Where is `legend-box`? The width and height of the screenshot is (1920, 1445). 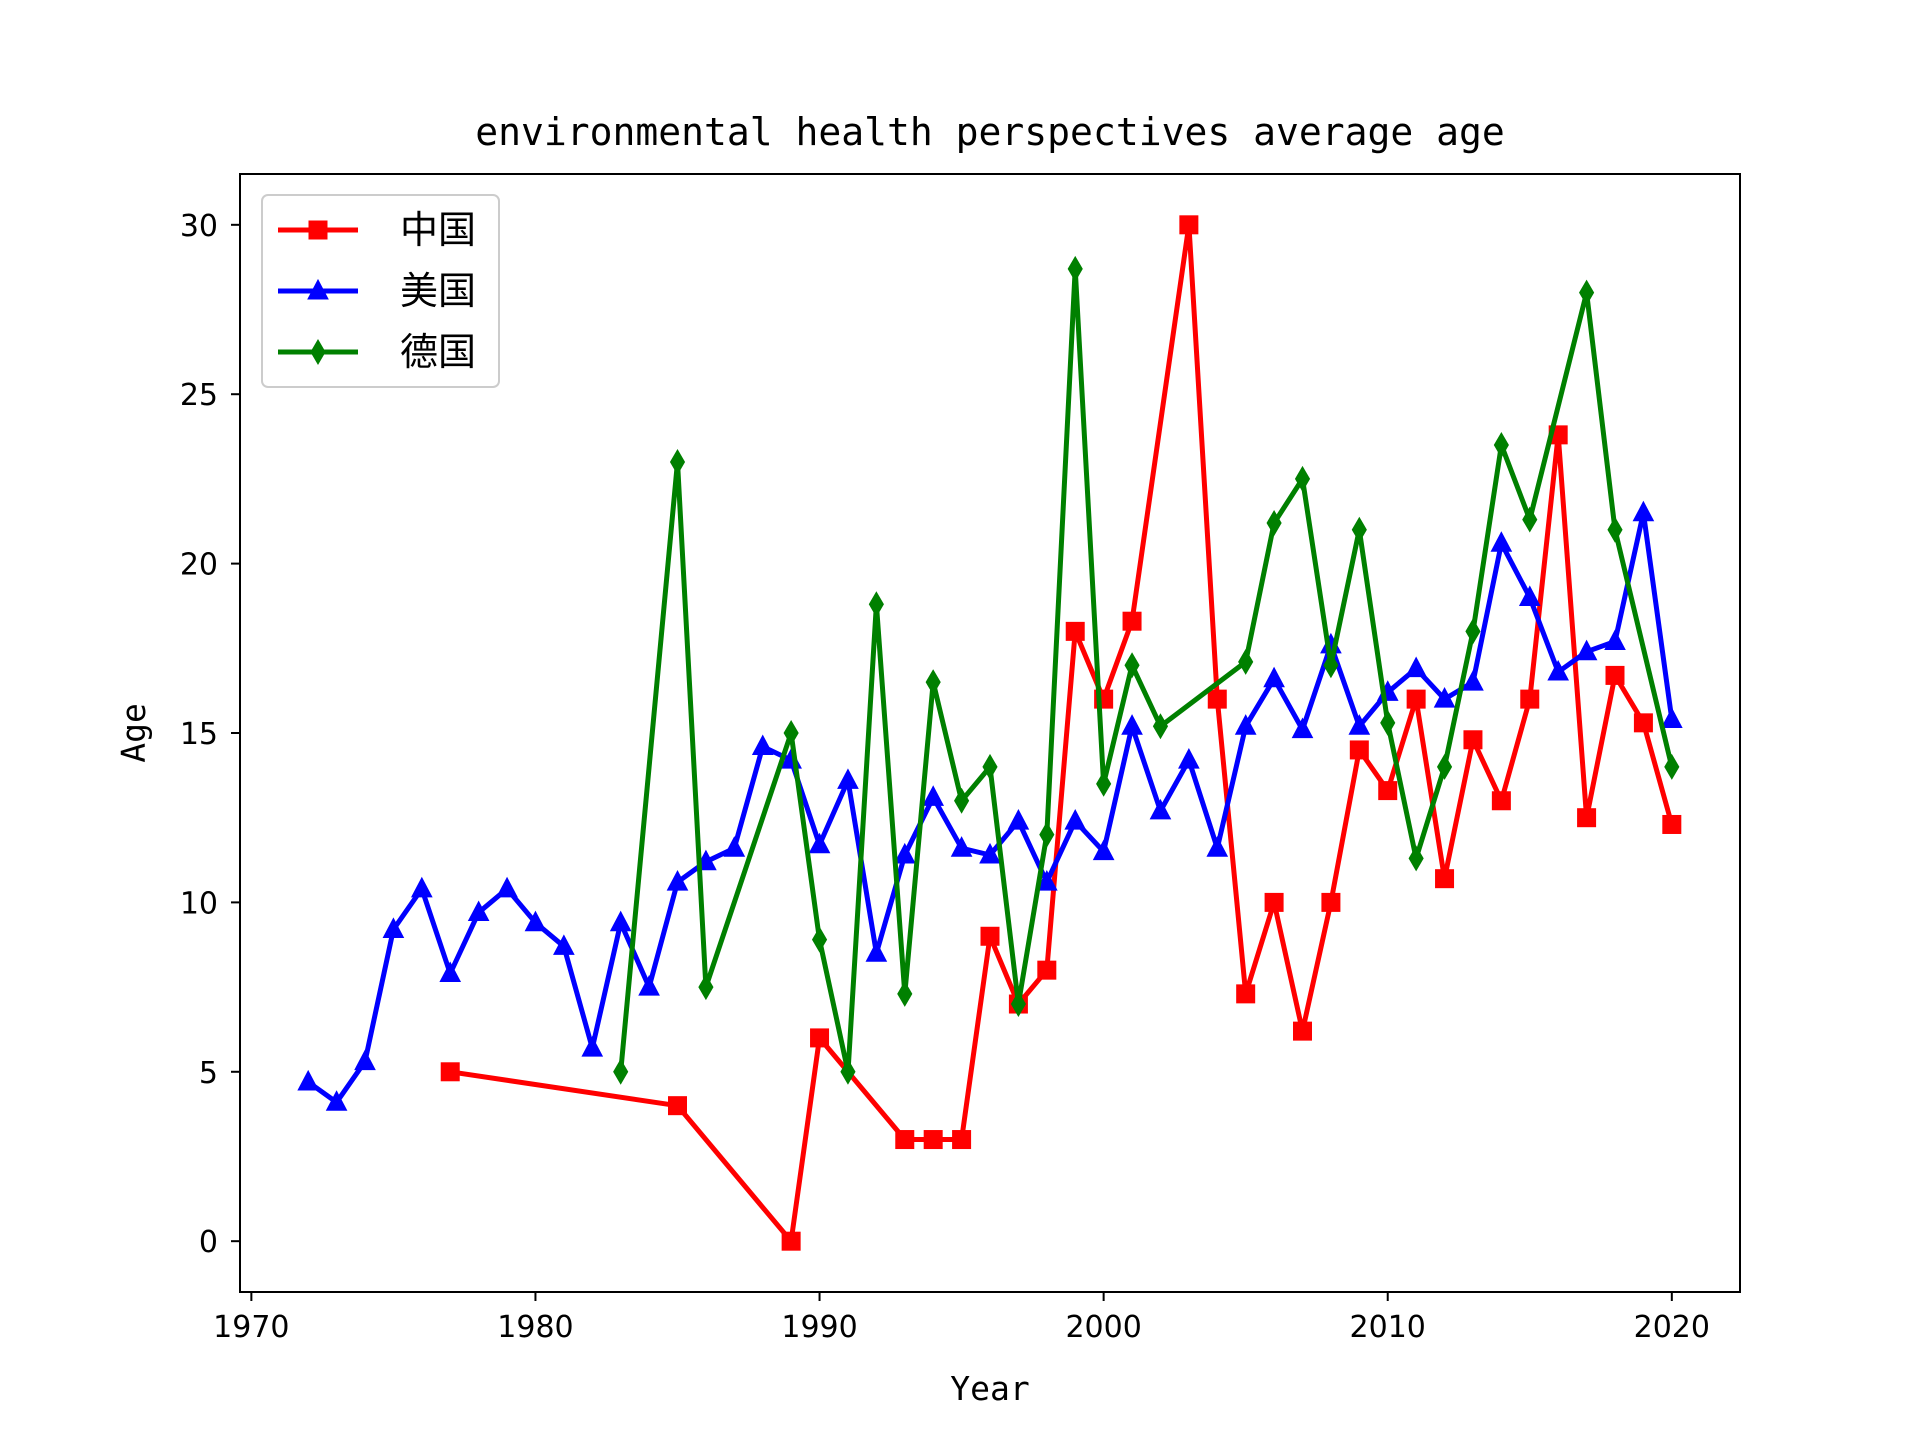
legend-box is located at coordinates (380, 291).